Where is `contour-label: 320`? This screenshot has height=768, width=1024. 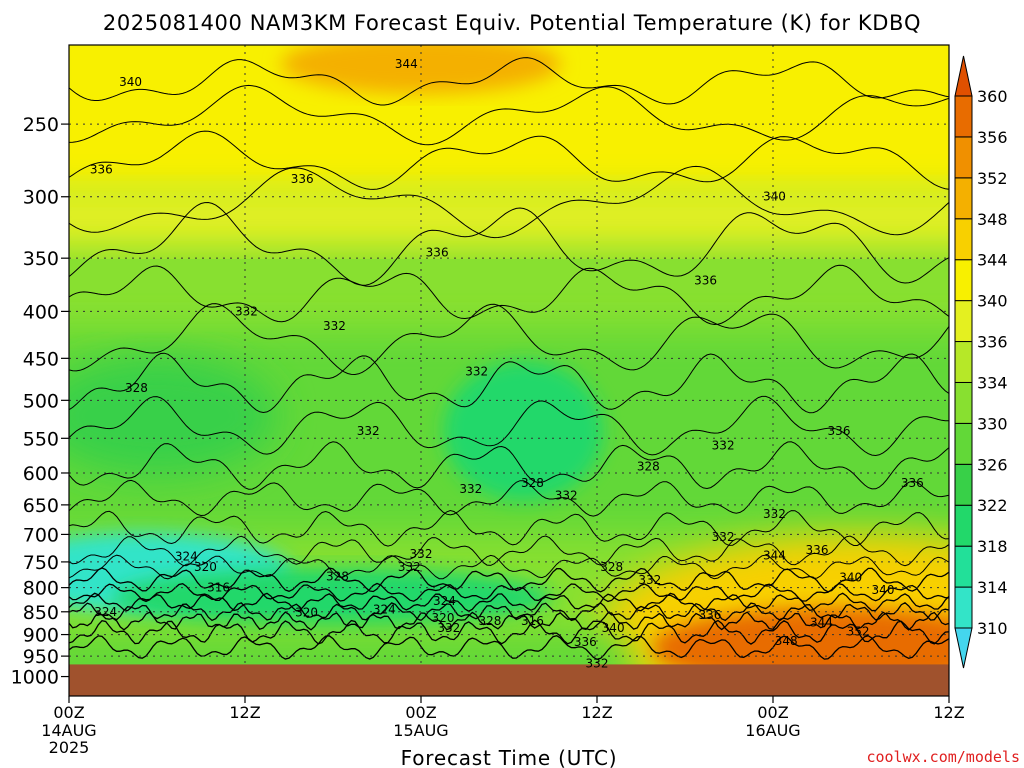
contour-label: 320 is located at coordinates (205, 567).